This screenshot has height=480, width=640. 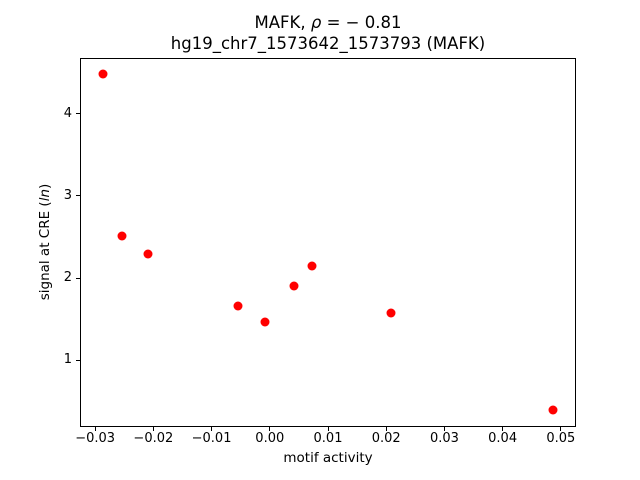 What do you see at coordinates (561, 438) in the screenshot?
I see `x-tick-label: 0.05` at bounding box center [561, 438].